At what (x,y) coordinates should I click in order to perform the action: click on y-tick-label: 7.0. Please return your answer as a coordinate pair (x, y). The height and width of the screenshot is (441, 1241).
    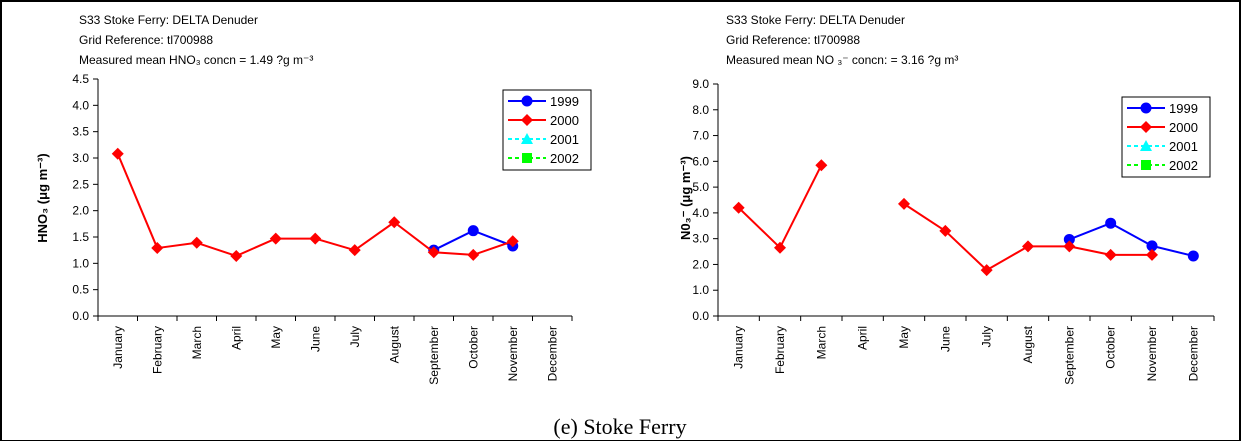
    Looking at the image, I should click on (700, 136).